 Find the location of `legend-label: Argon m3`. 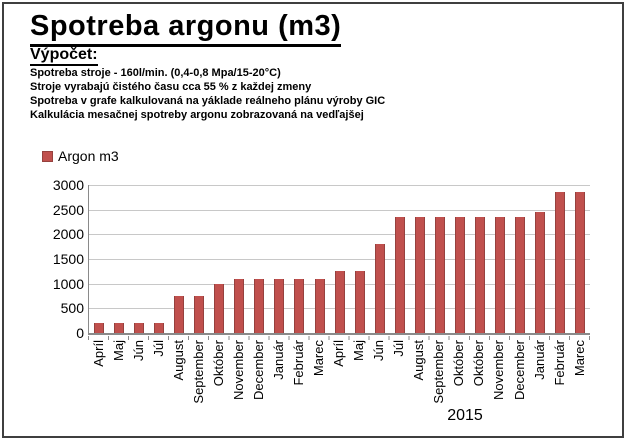

legend-label: Argon m3 is located at coordinates (88, 156).